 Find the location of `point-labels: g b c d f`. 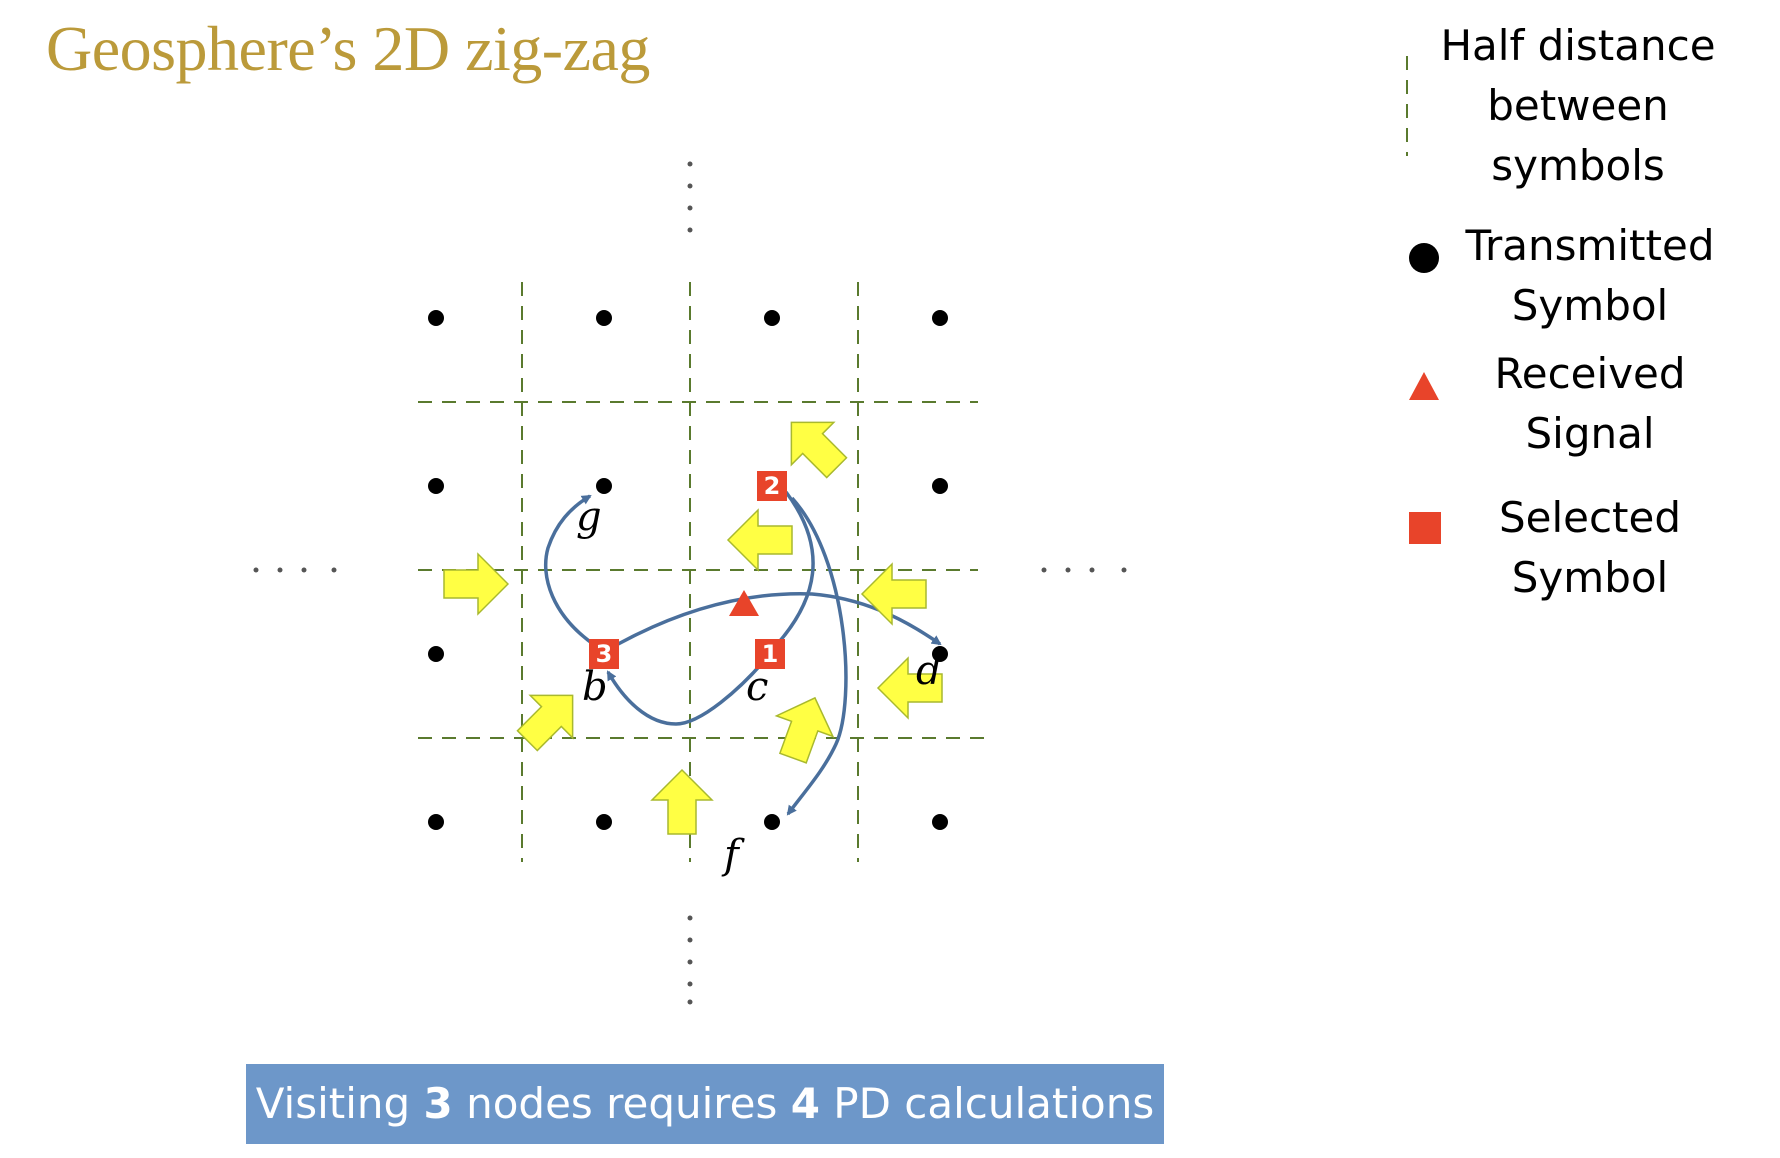

point-labels: g b c d f is located at coordinates (759, 686).